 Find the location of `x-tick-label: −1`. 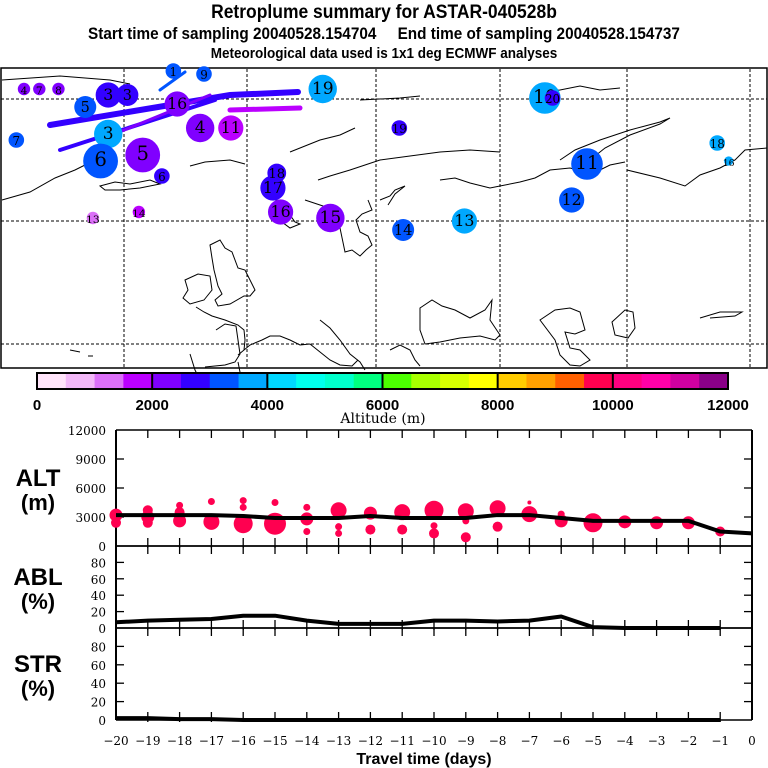

x-tick-label: −1 is located at coordinates (720, 741).